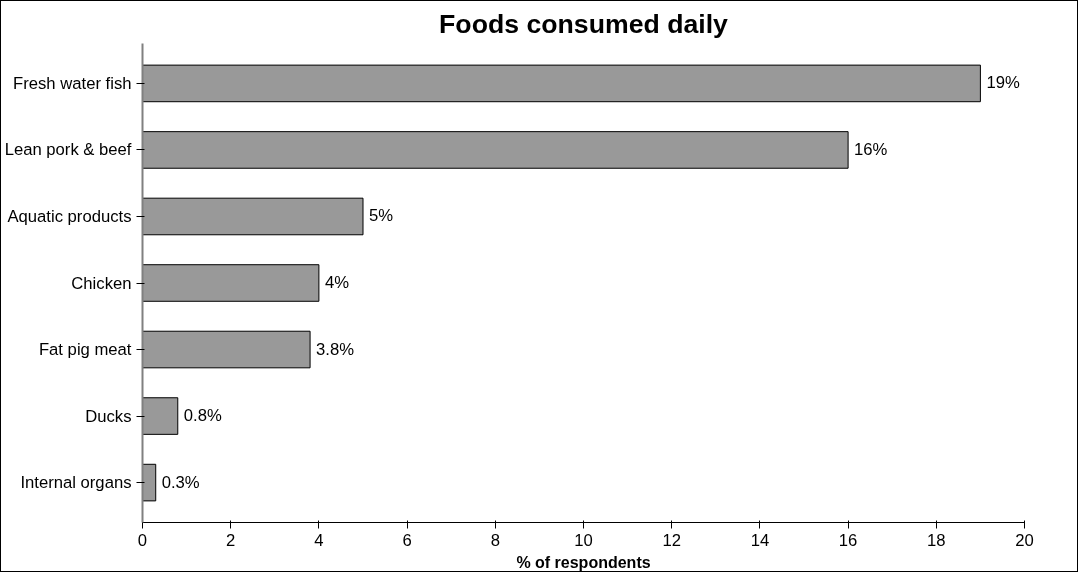 The image size is (1085, 580). I want to click on data-label: 19%, so click(1003, 83).